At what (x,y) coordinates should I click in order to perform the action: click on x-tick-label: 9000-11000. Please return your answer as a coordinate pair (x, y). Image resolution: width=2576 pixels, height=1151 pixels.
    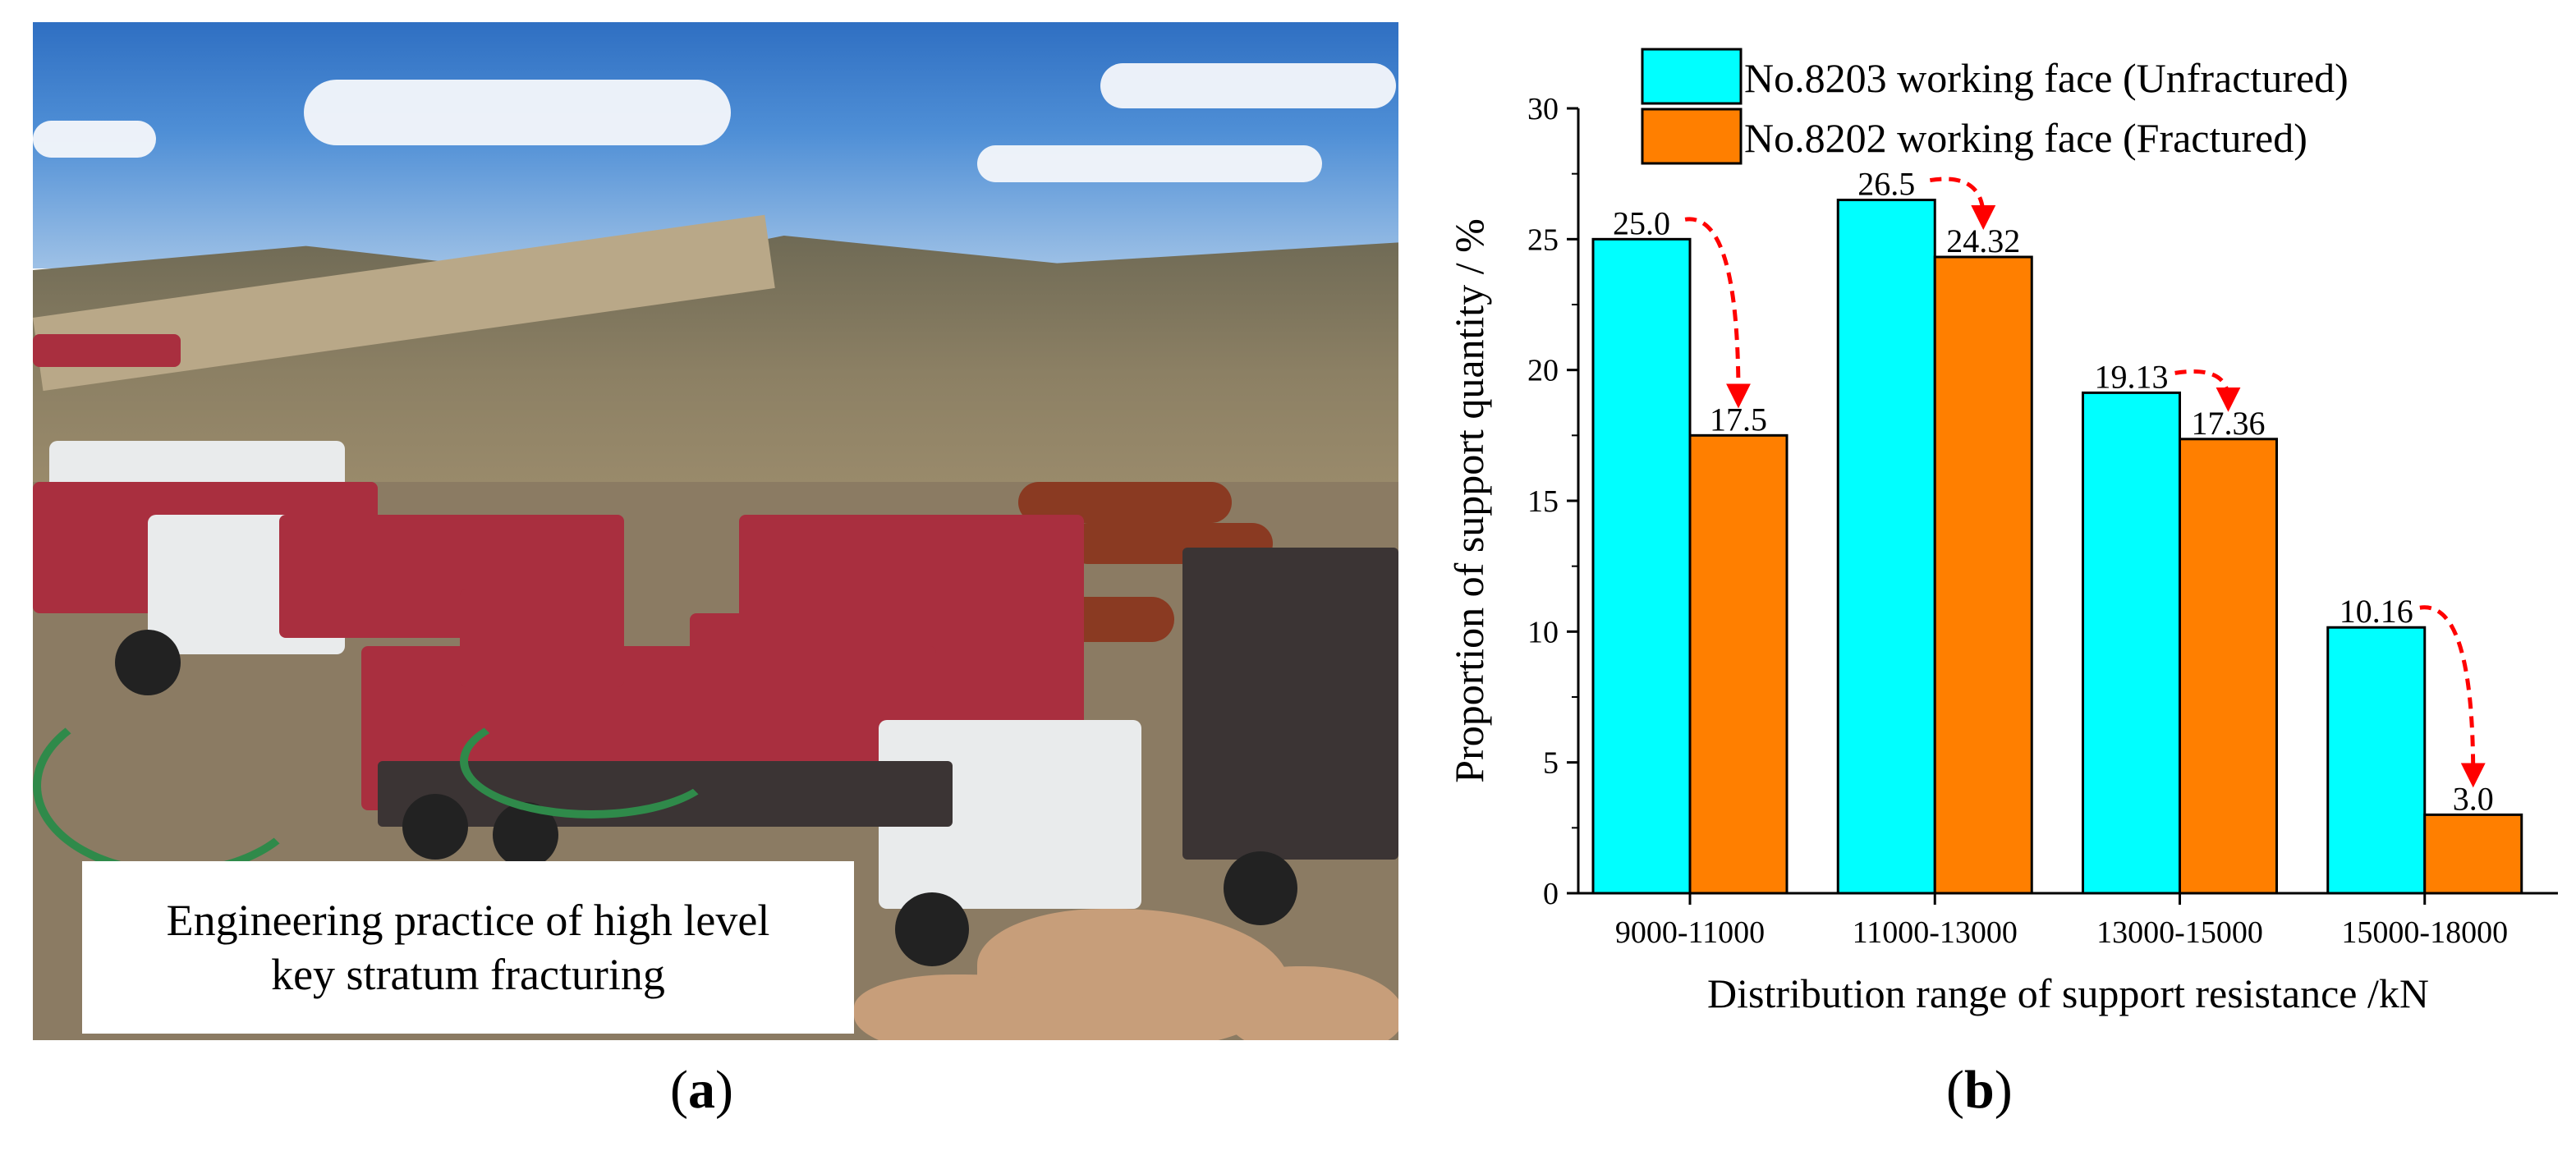
    Looking at the image, I should click on (1690, 932).